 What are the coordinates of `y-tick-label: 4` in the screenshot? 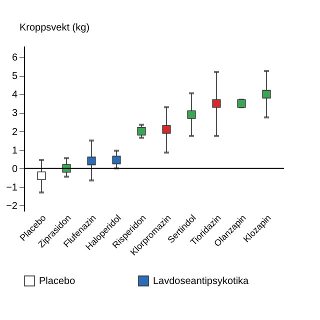 It's located at (15, 95).